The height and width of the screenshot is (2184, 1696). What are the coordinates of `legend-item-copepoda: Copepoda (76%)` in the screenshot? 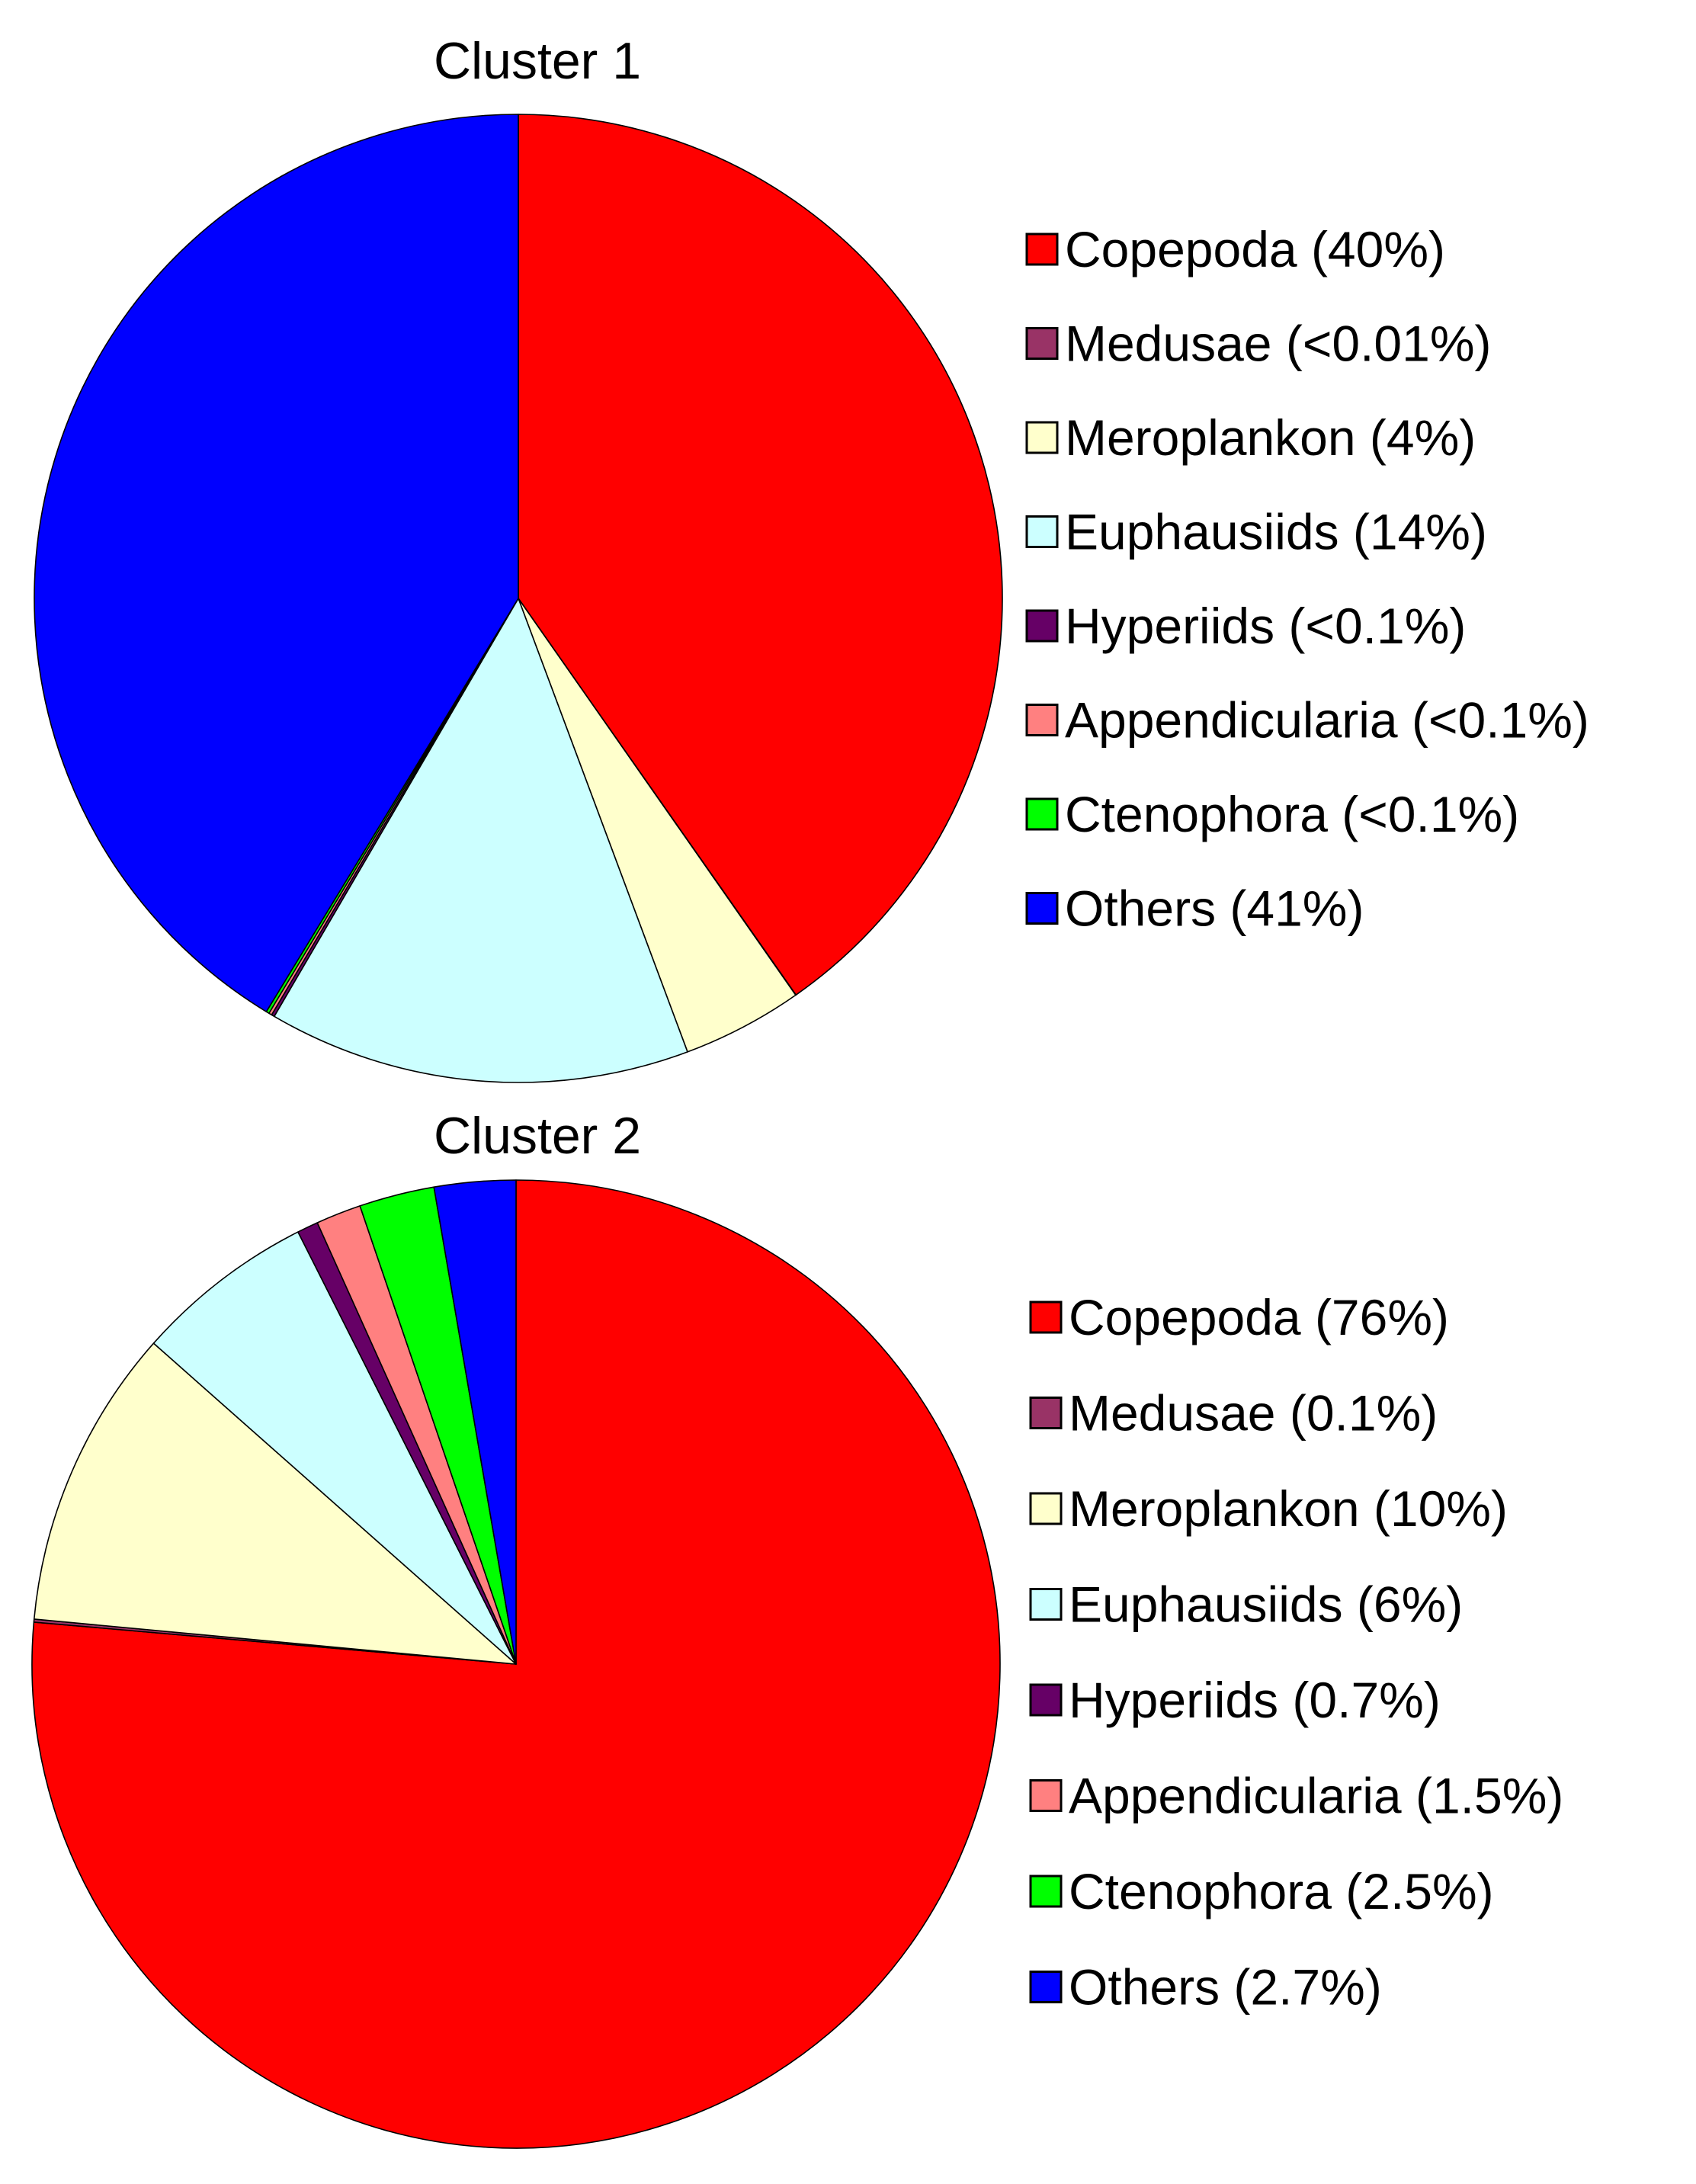 It's located at (1239, 1317).